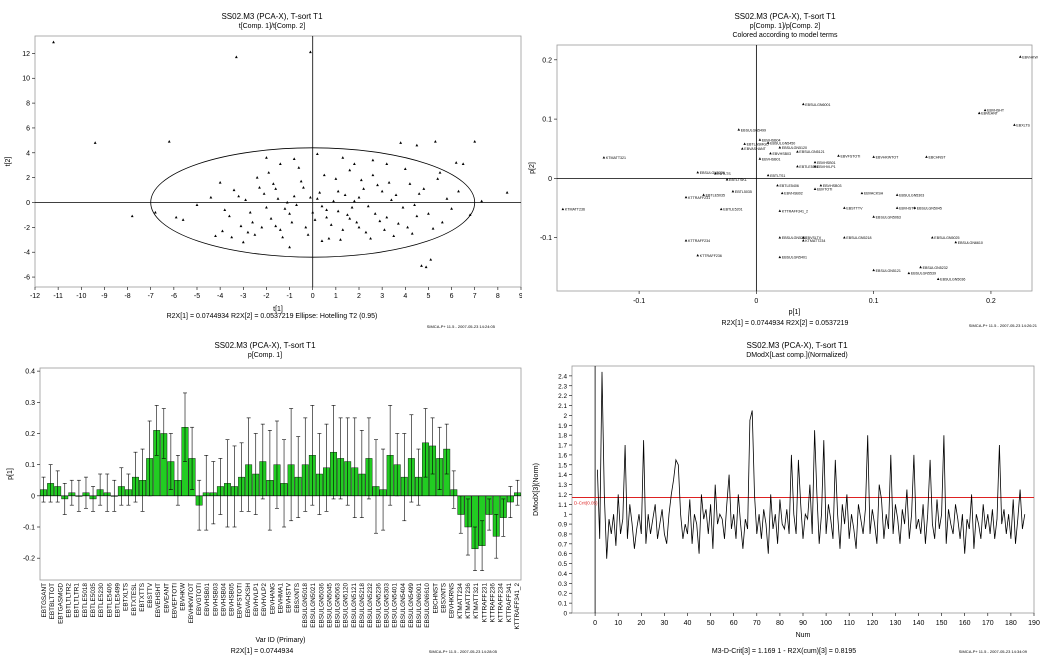  I want to click on loading-point-label: KTMATT236, so click(575, 210).